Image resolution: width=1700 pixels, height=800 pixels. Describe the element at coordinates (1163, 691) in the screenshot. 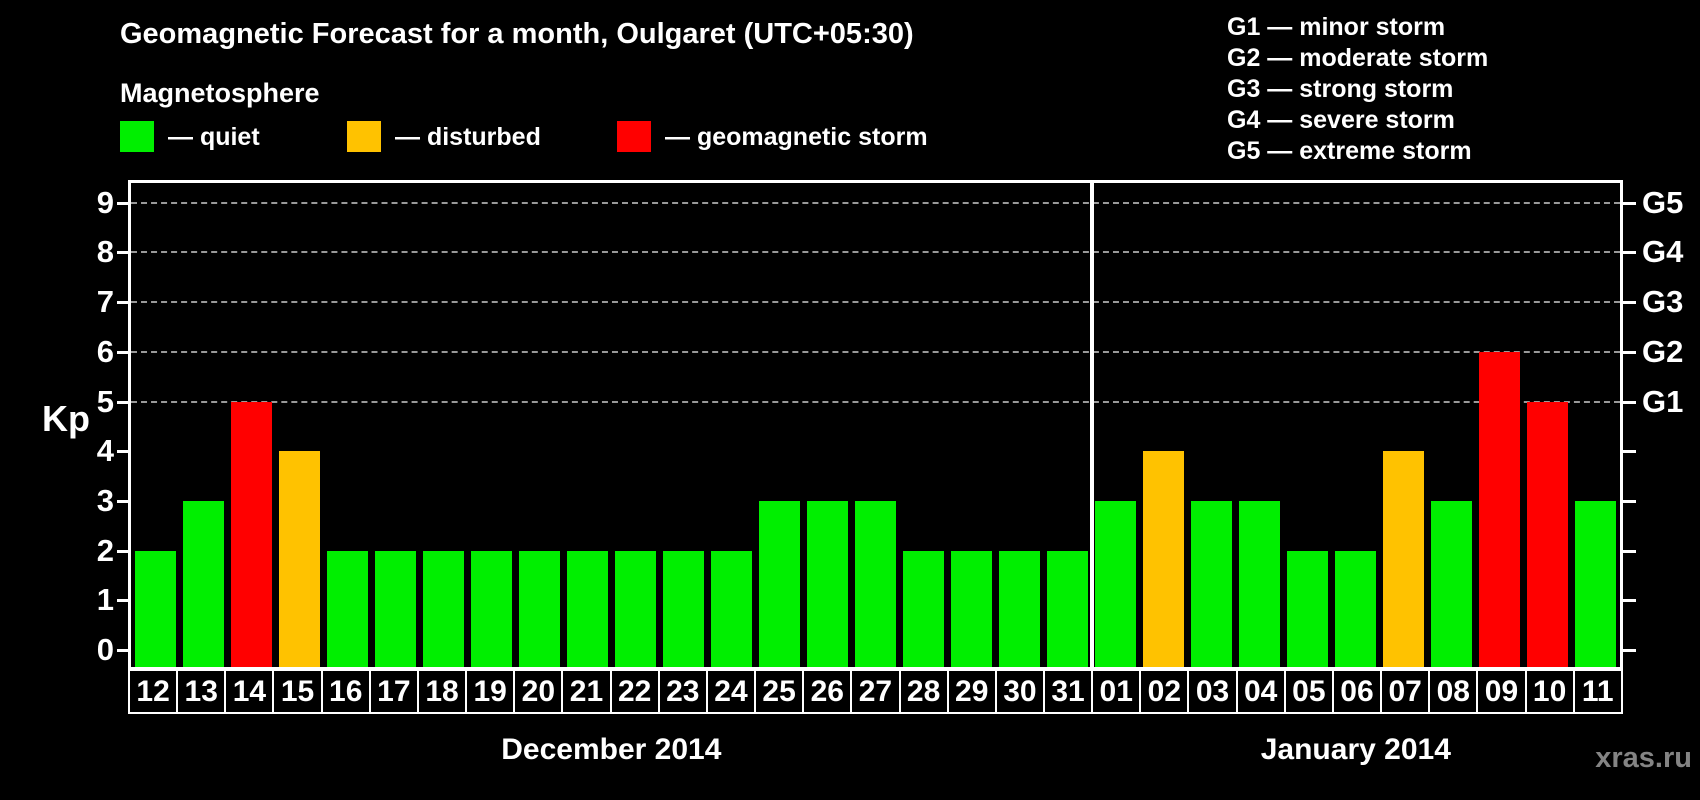

I see `day-label-cell-02: 02` at that location.